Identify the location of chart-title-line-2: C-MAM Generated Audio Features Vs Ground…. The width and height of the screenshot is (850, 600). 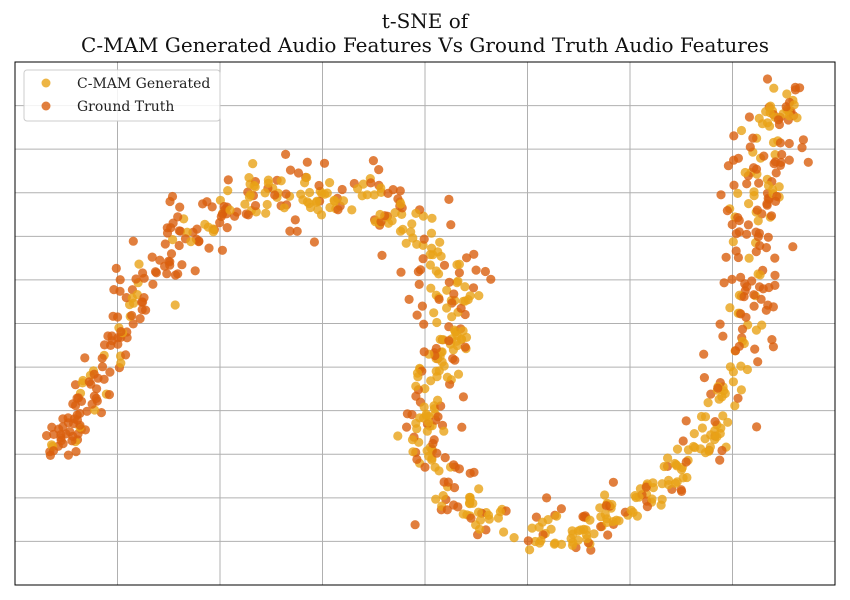
(425, 45).